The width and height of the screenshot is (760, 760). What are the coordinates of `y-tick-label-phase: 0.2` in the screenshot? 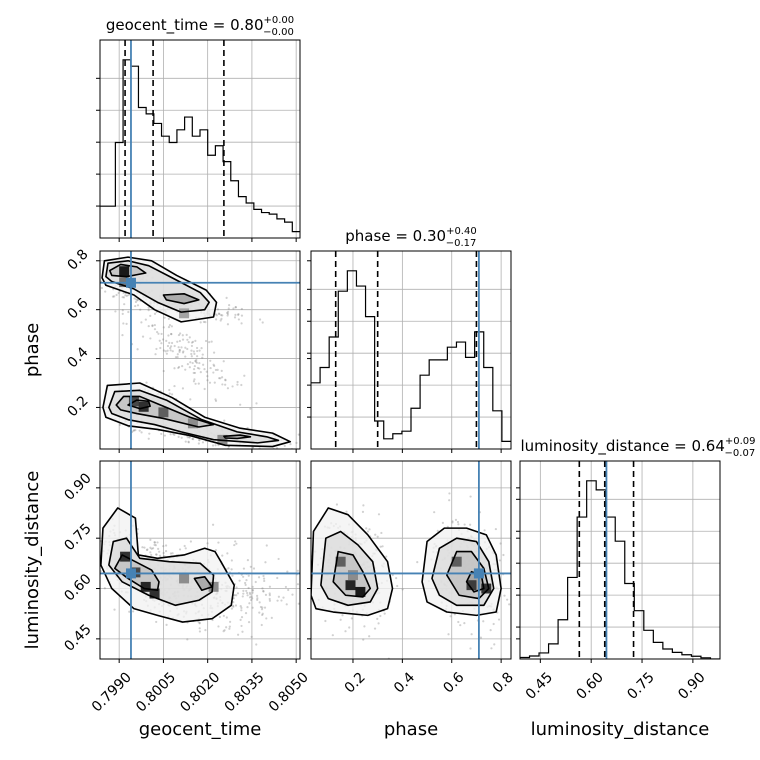 It's located at (78, 406).